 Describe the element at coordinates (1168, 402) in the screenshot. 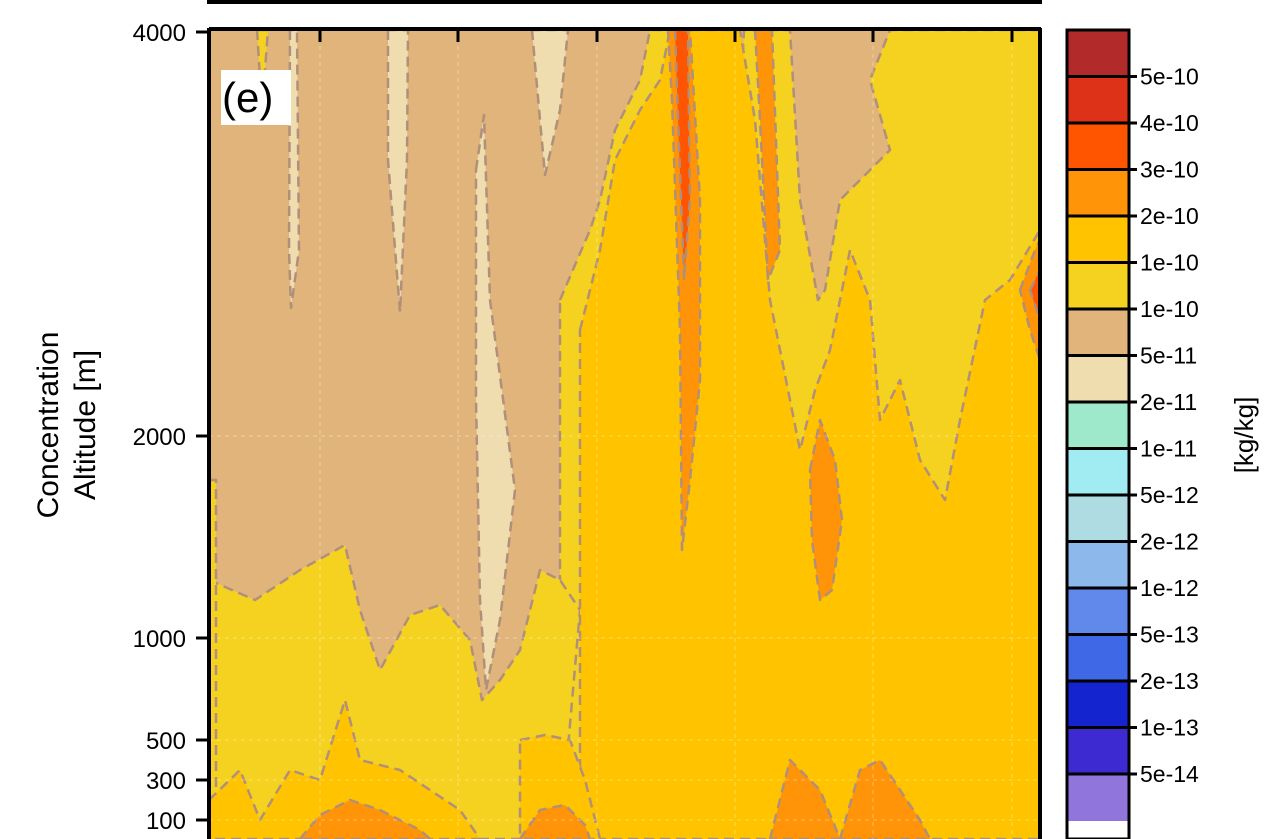

I see `colorbar-tick-label: 2e-11` at that location.